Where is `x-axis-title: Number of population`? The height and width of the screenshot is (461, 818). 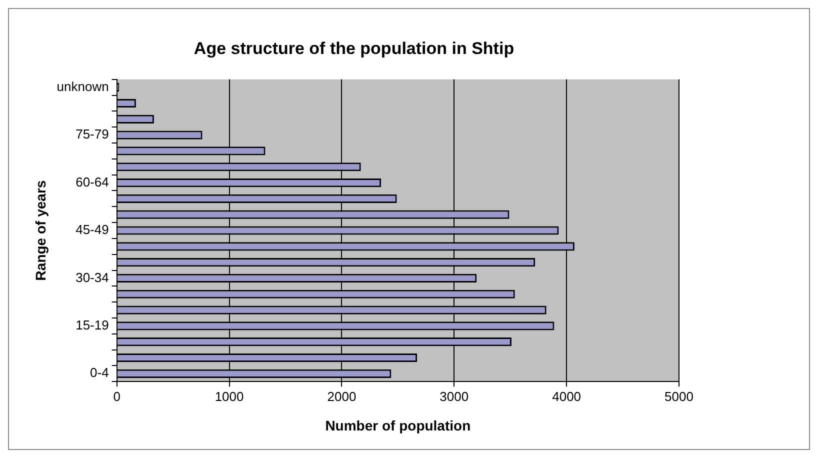 x-axis-title: Number of population is located at coordinates (398, 425).